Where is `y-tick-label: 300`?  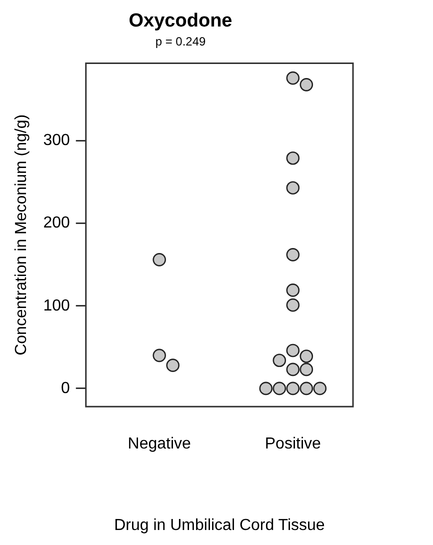 y-tick-label: 300 is located at coordinates (56, 141).